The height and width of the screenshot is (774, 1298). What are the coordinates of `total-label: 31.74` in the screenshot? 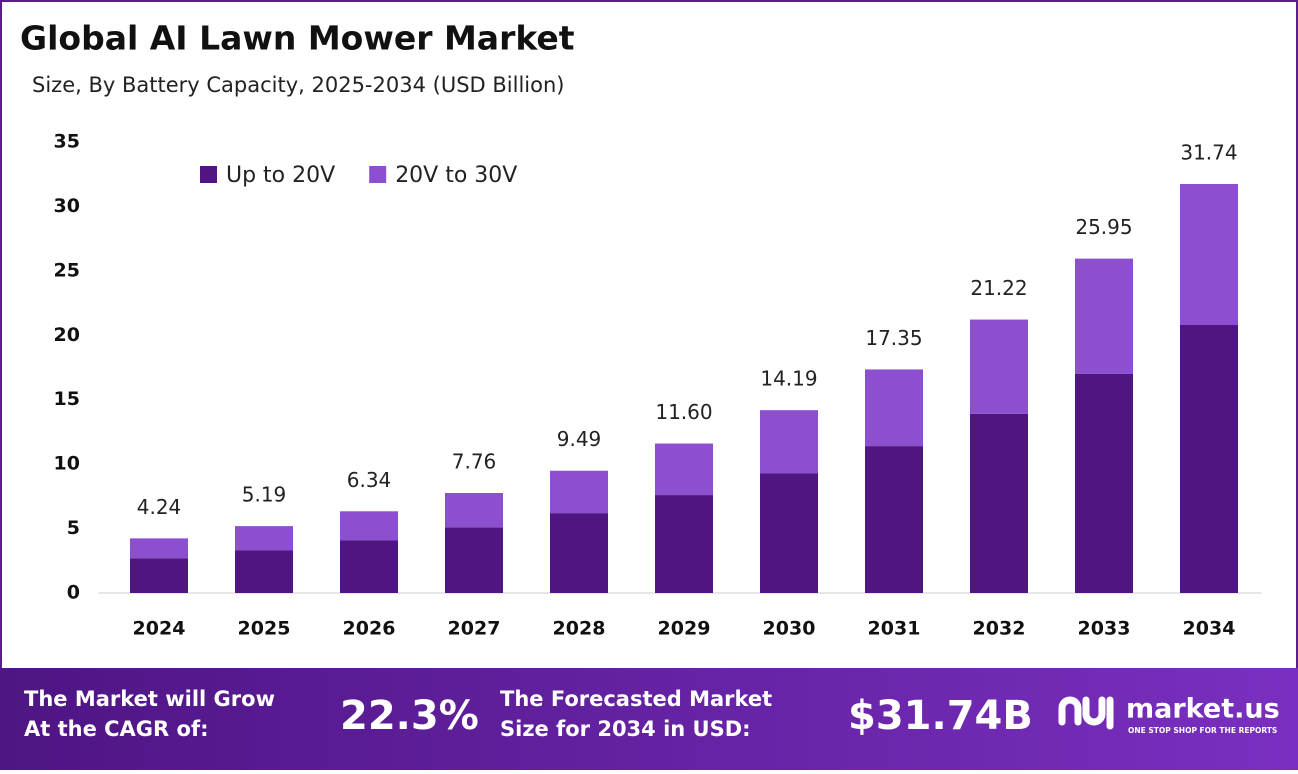 It's located at (1208, 153).